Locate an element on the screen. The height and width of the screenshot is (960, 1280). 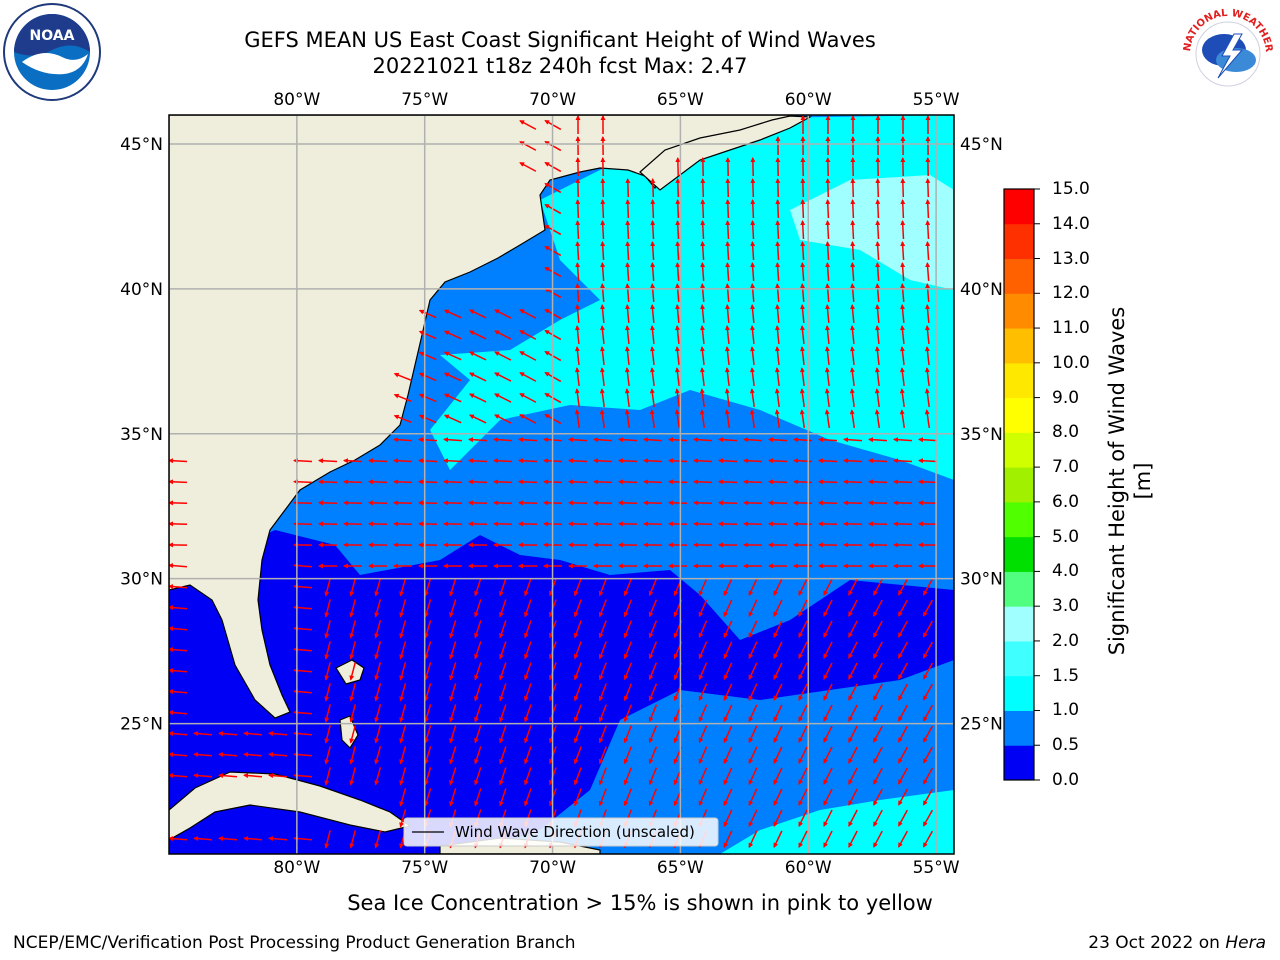
colorbar-tick-label: 11.0 is located at coordinates (1071, 328).